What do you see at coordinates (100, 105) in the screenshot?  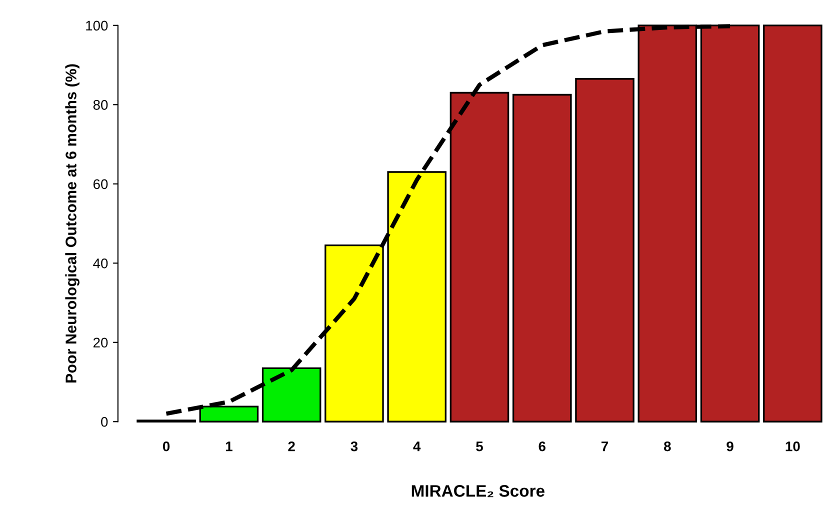 I see `y-tick-label: 80` at bounding box center [100, 105].